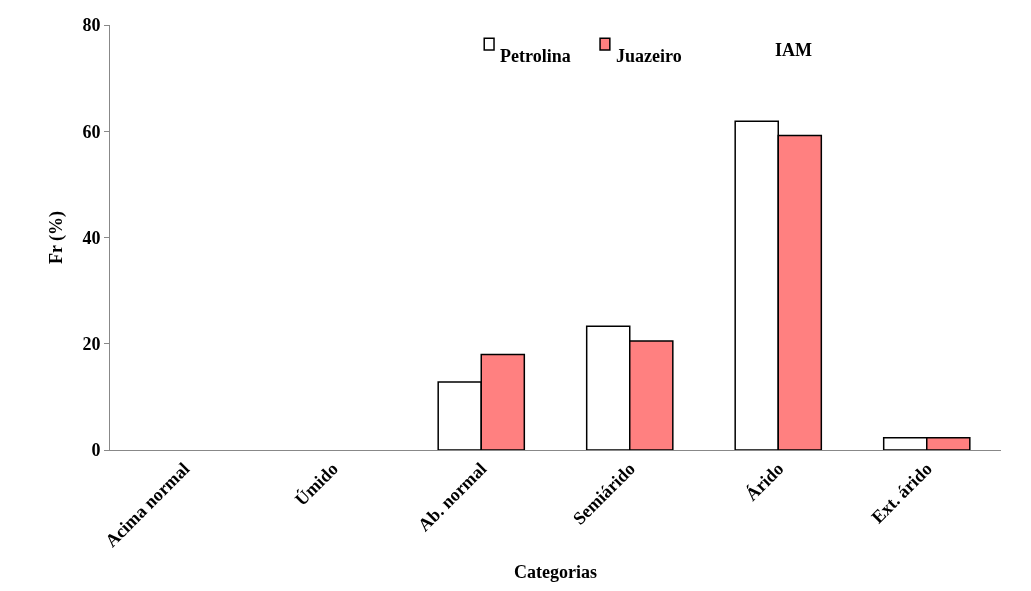 The height and width of the screenshot is (591, 1031). I want to click on annotation: IAM, so click(793, 50).